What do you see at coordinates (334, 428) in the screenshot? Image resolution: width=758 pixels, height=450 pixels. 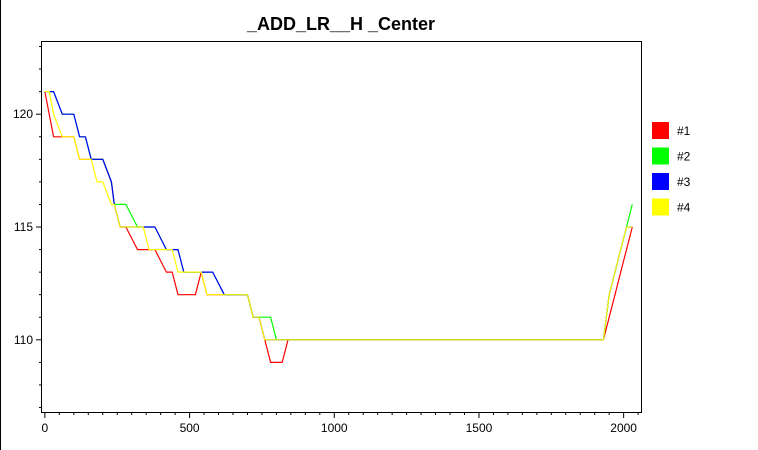 I see `x-tick-label: 1000` at bounding box center [334, 428].